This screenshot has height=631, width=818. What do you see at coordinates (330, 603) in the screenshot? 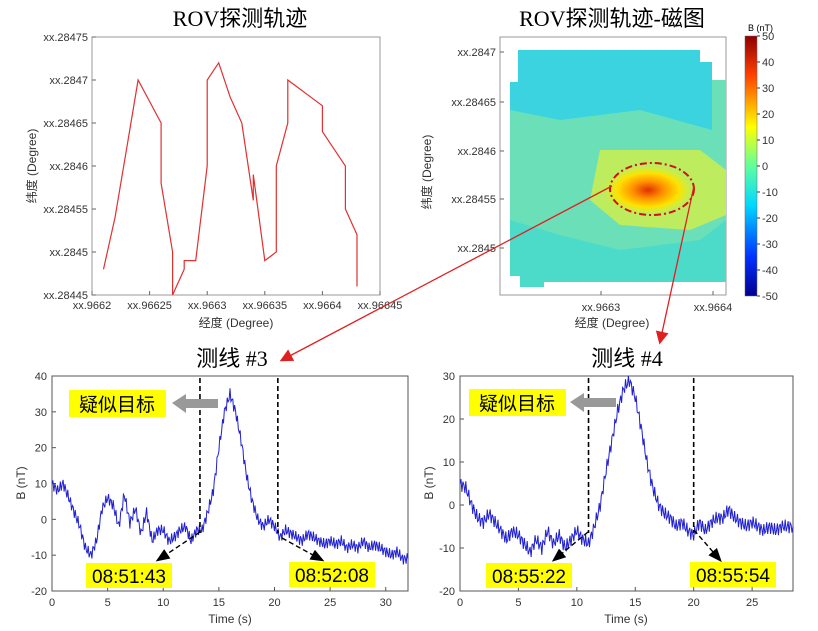
I see `line3-xtick-label: 25` at bounding box center [330, 603].